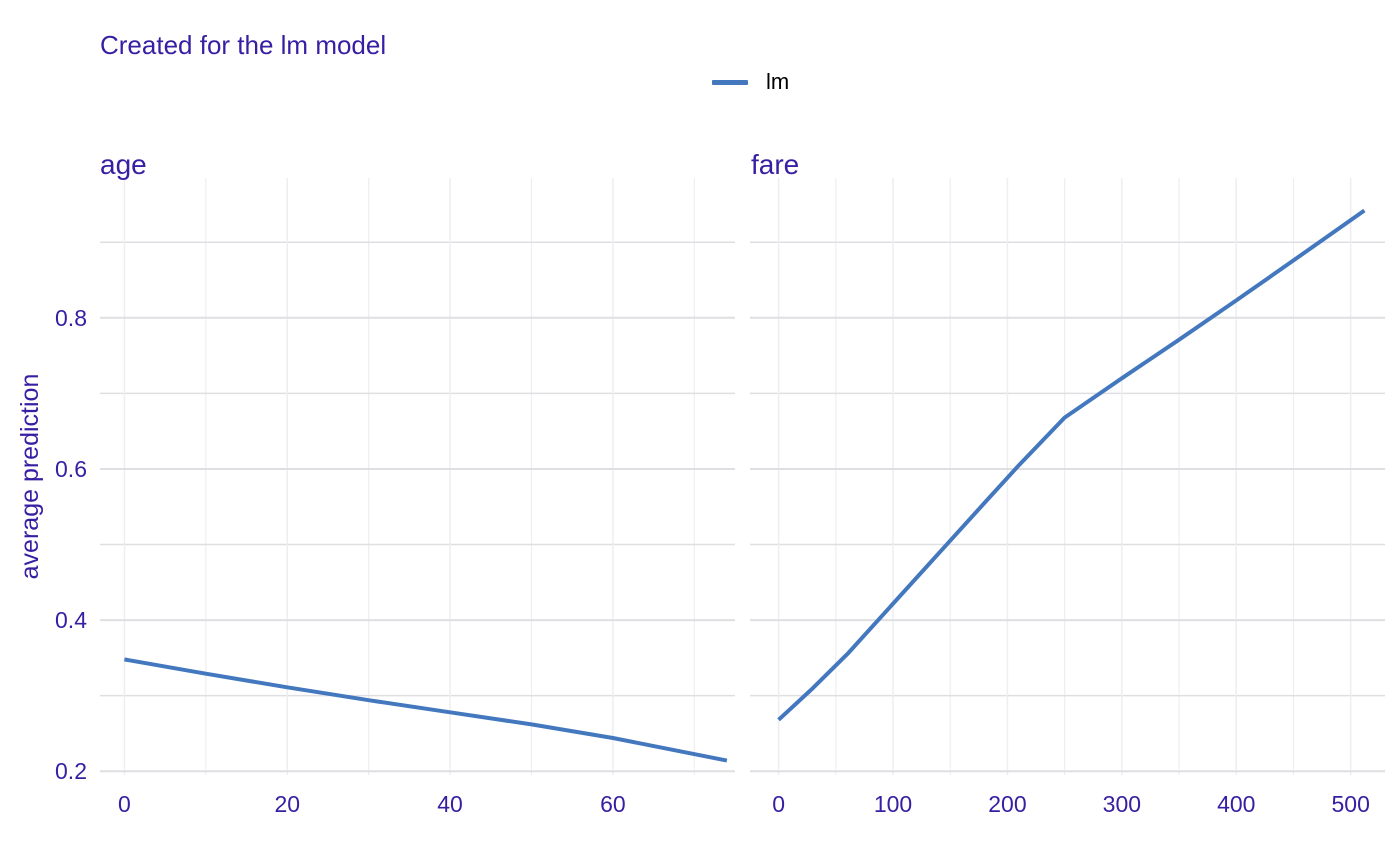 This screenshot has height=866, width=1400. What do you see at coordinates (1007, 804) in the screenshot?
I see `x-tick-label: 200` at bounding box center [1007, 804].